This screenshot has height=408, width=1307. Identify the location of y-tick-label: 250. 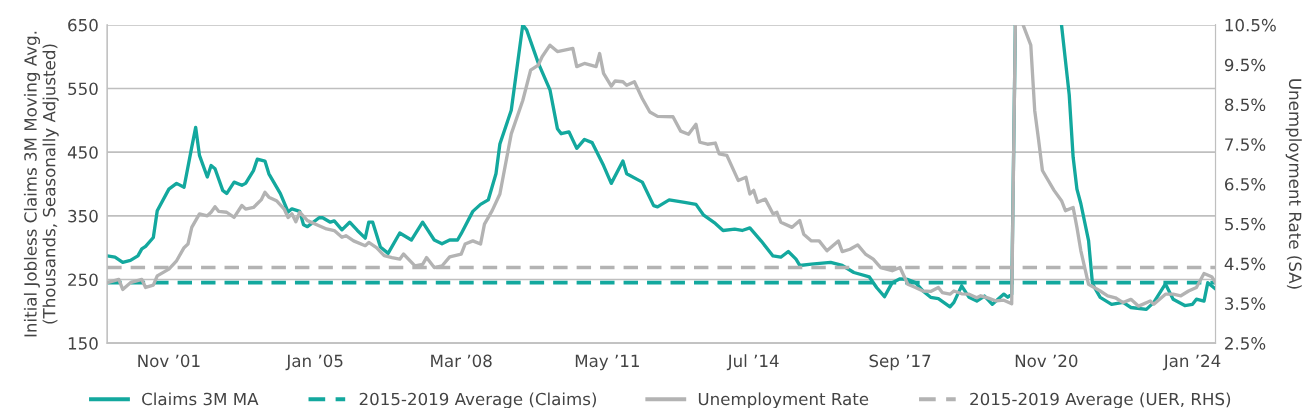
(83, 280).